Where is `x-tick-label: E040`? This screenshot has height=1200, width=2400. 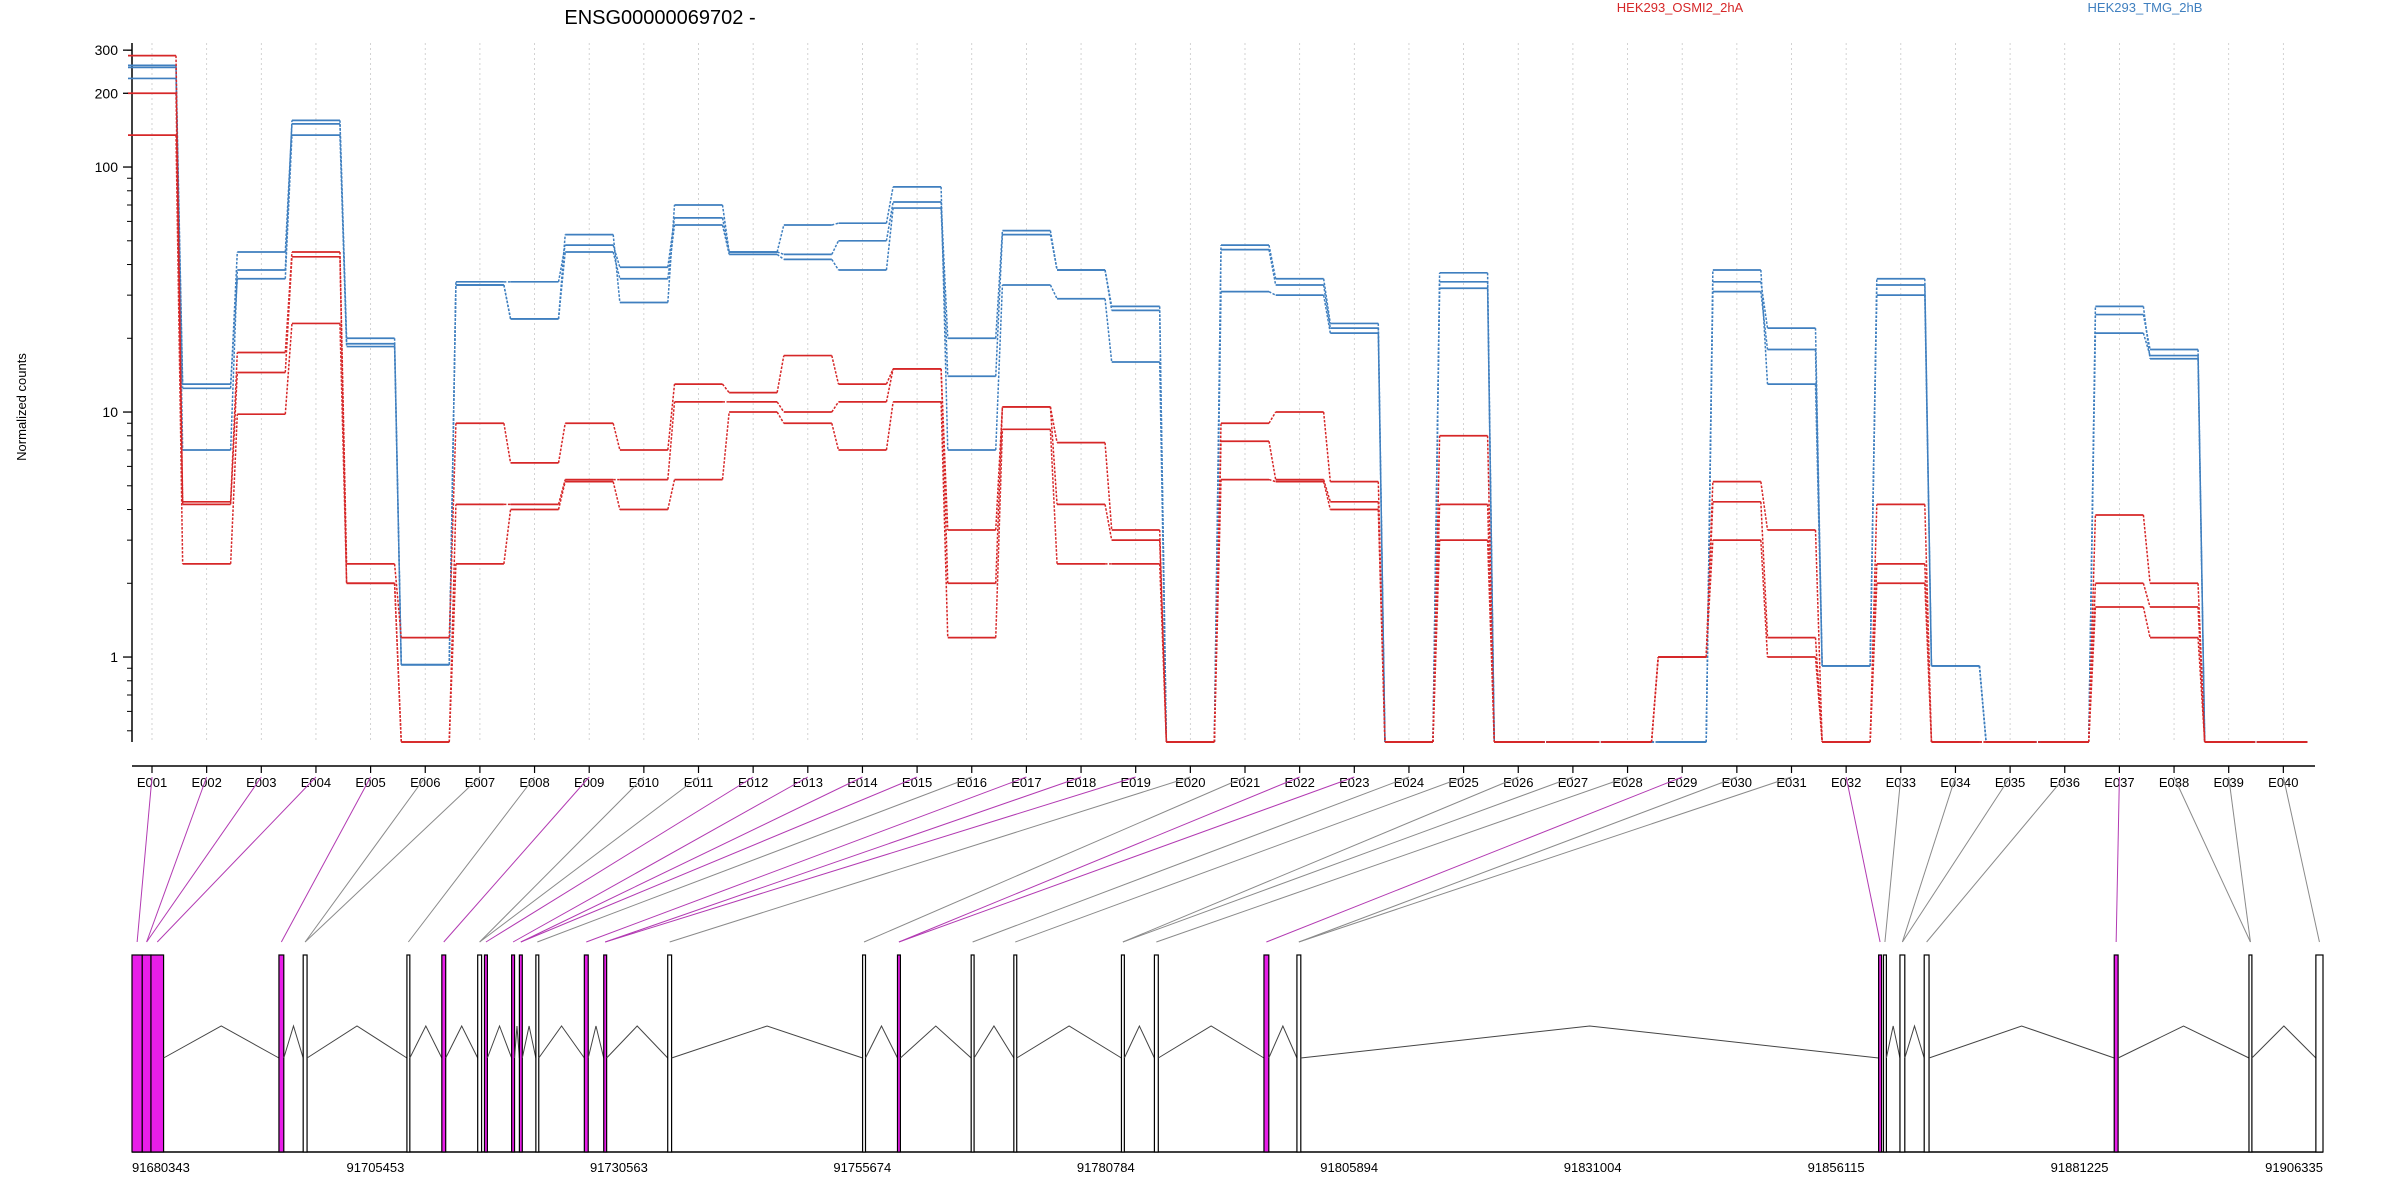 x-tick-label: E040 is located at coordinates (2283, 782).